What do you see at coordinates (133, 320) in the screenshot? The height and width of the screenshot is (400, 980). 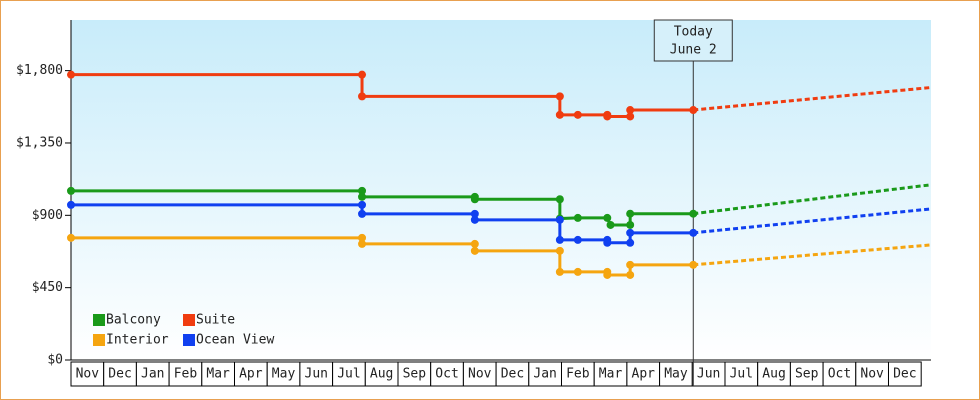 I see `legend-label: Balcony` at bounding box center [133, 320].